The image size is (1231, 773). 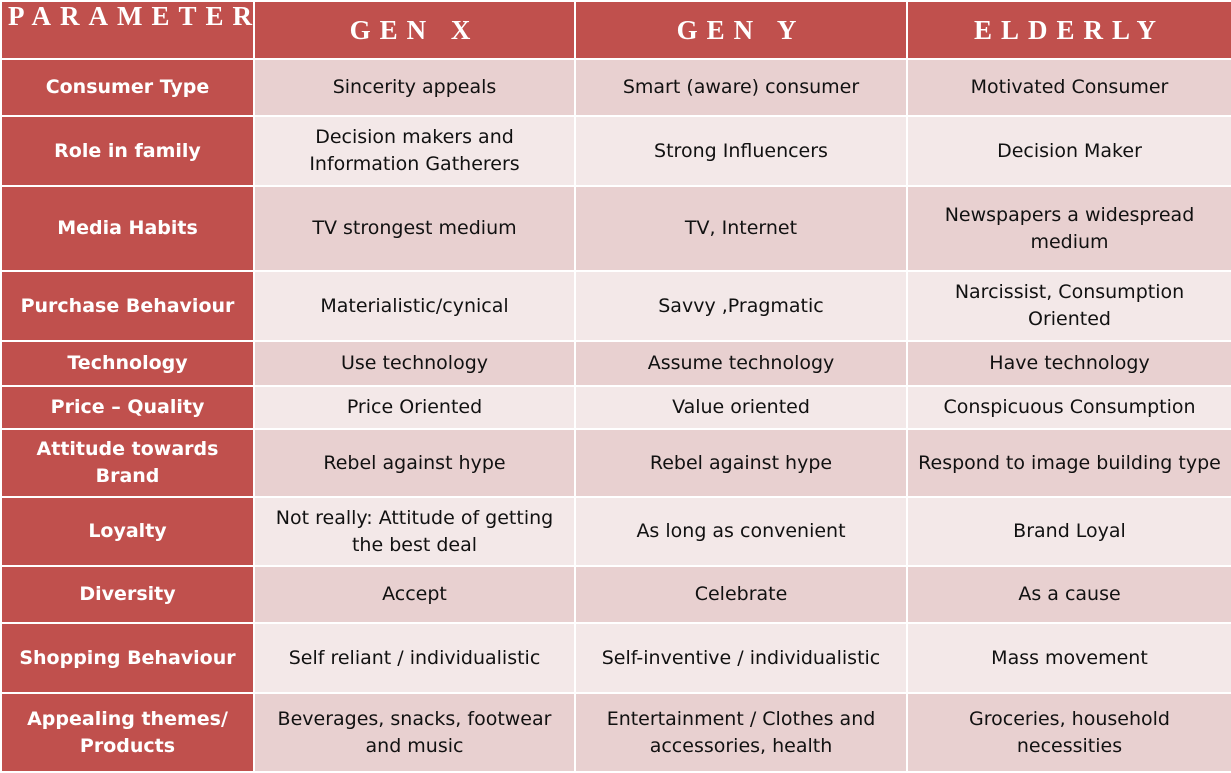 I want to click on header-elderly: ELDERLY, so click(x=1068, y=30).